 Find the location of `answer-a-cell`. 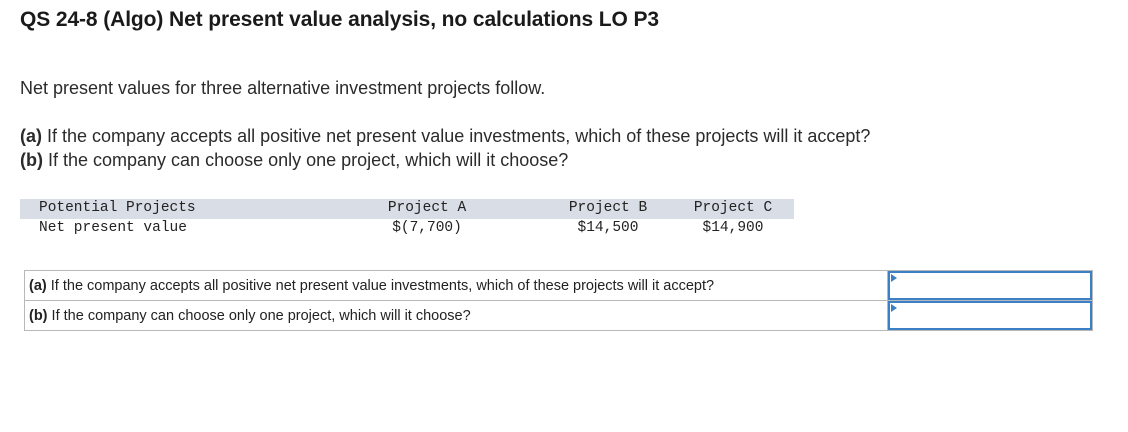

answer-a-cell is located at coordinates (990, 285).